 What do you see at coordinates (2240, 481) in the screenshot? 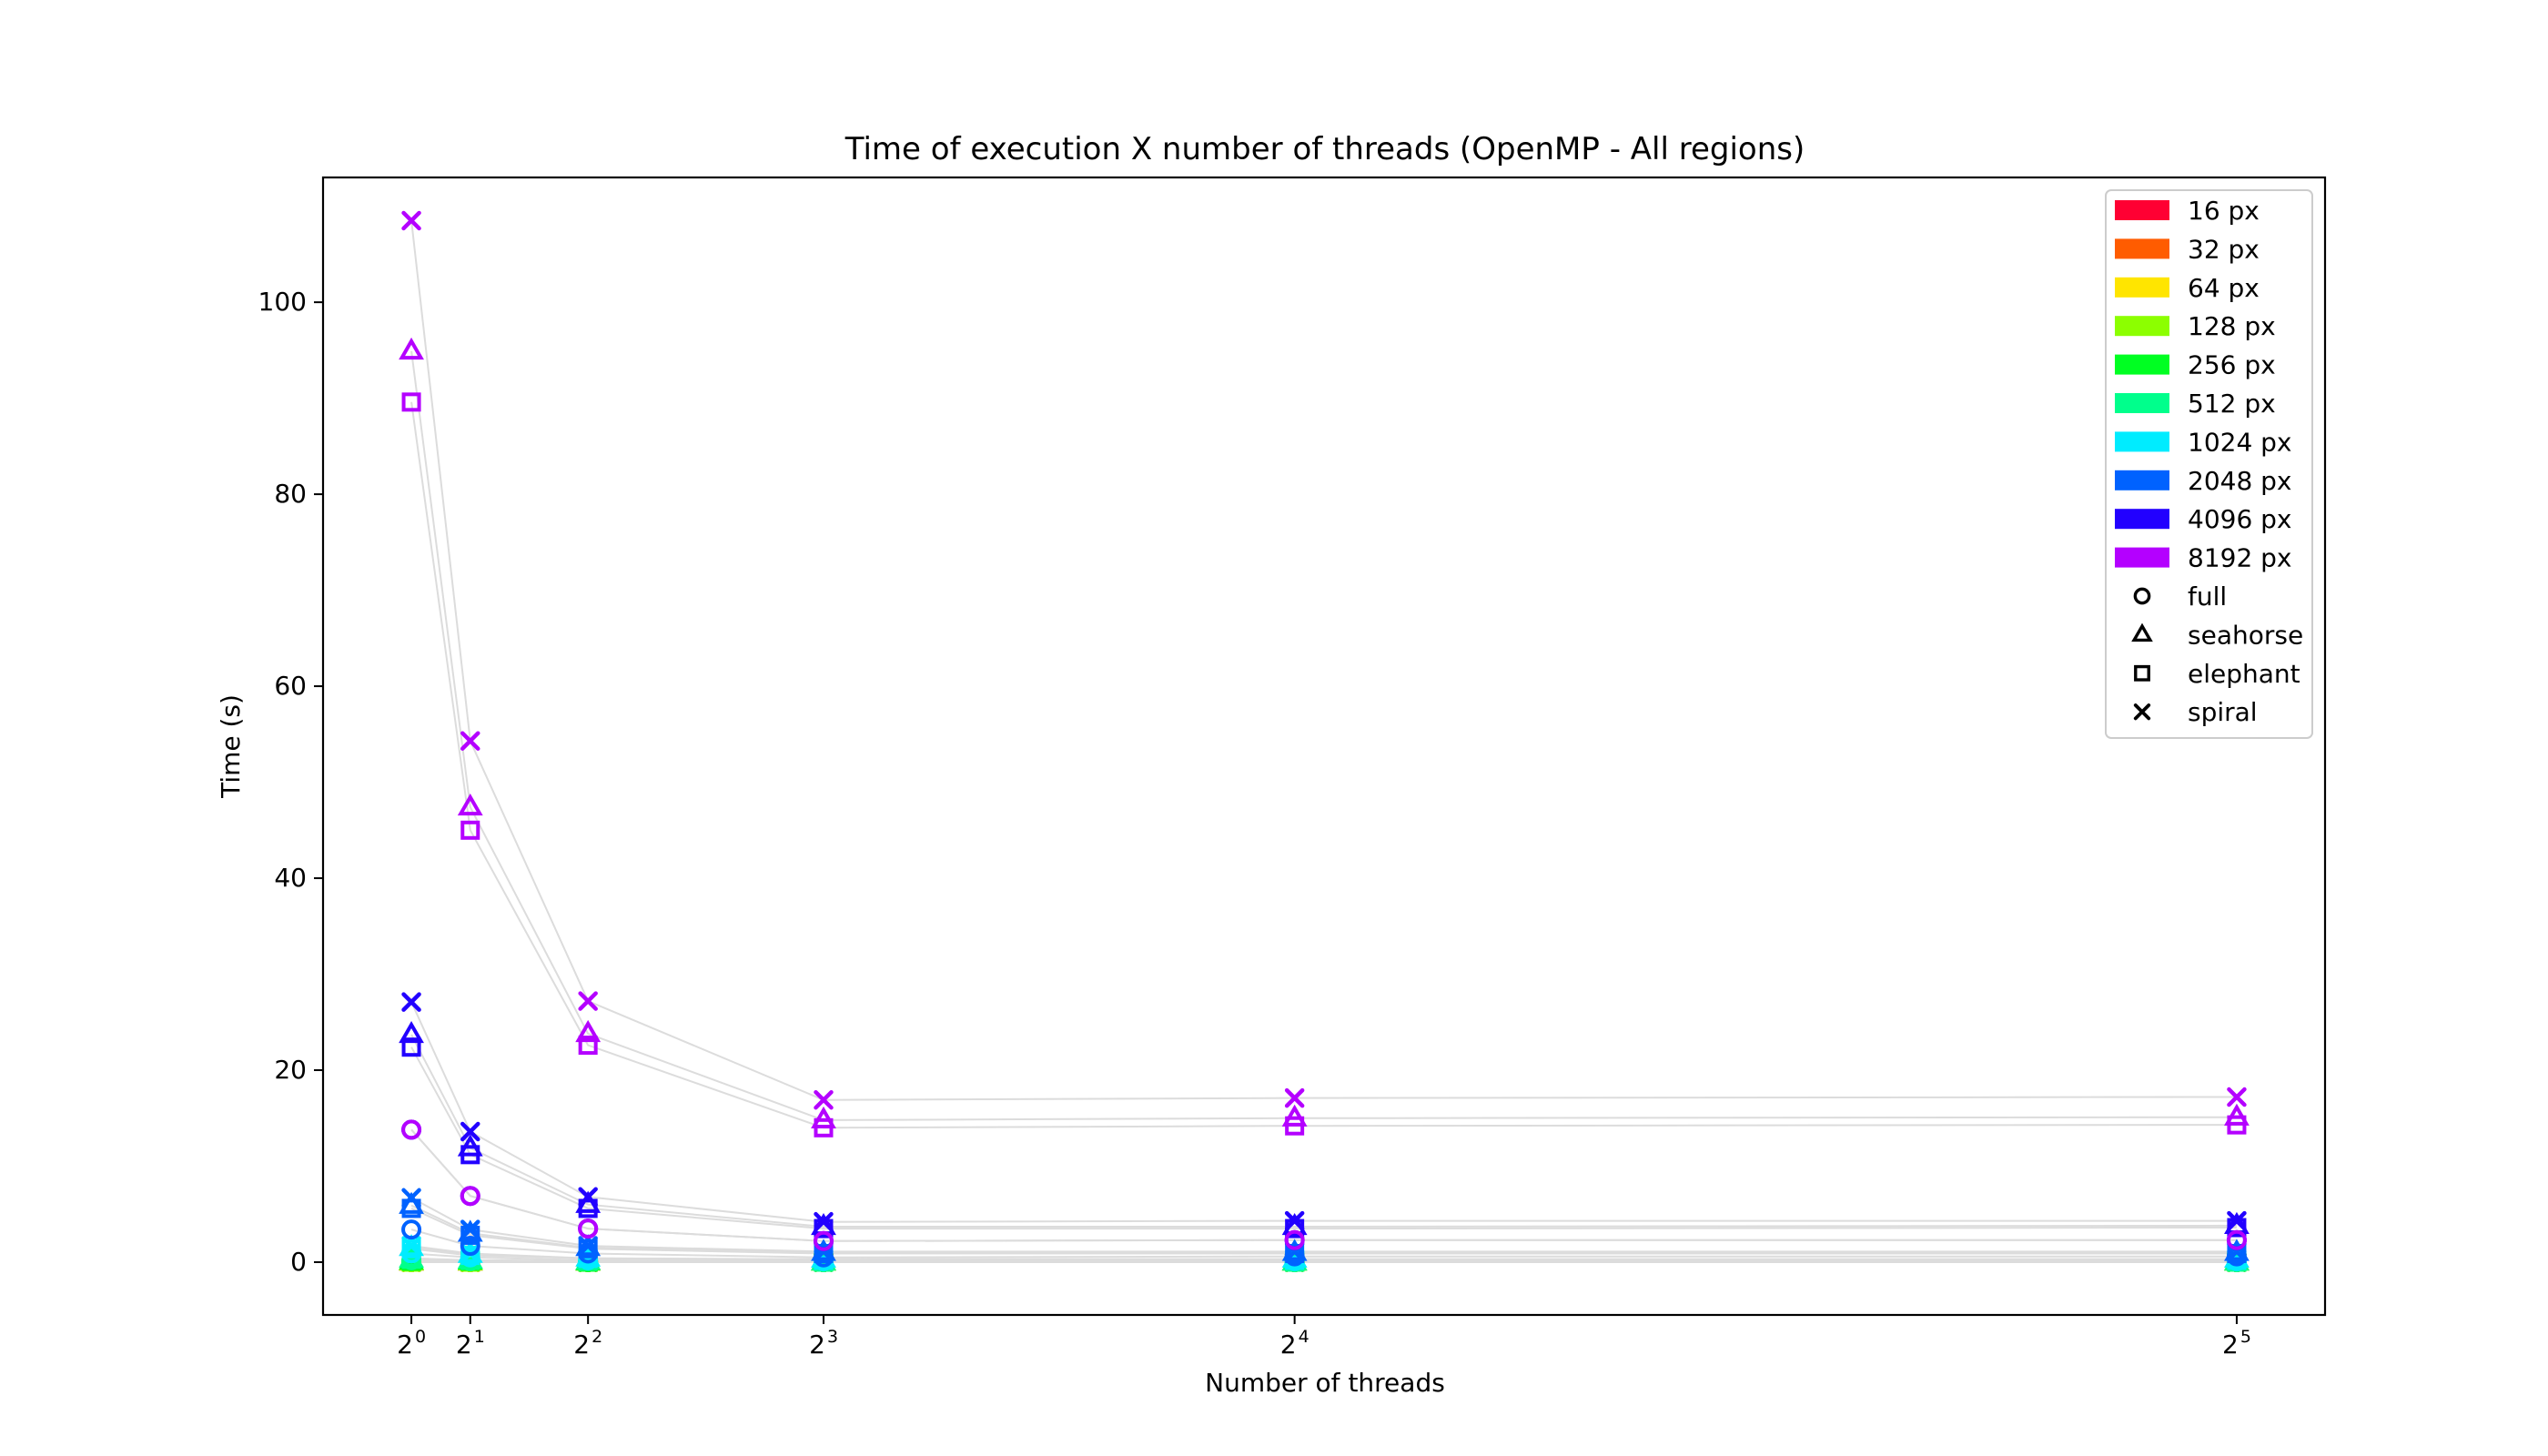
I see `legend-label: 2048 px` at bounding box center [2240, 481].